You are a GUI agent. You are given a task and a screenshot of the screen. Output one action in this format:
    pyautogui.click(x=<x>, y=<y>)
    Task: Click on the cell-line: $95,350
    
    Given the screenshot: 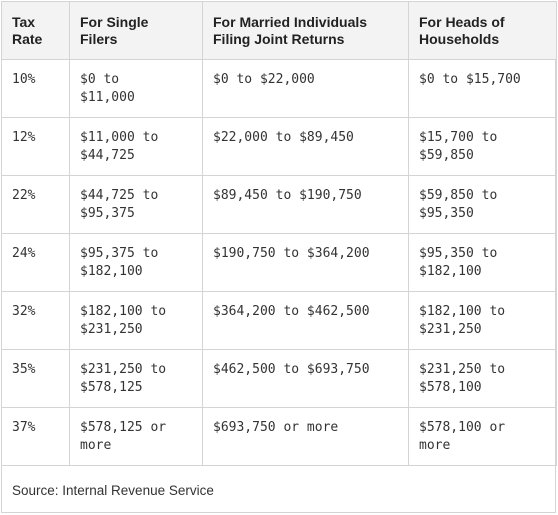 What is the action you would take?
    pyautogui.click(x=446, y=213)
    